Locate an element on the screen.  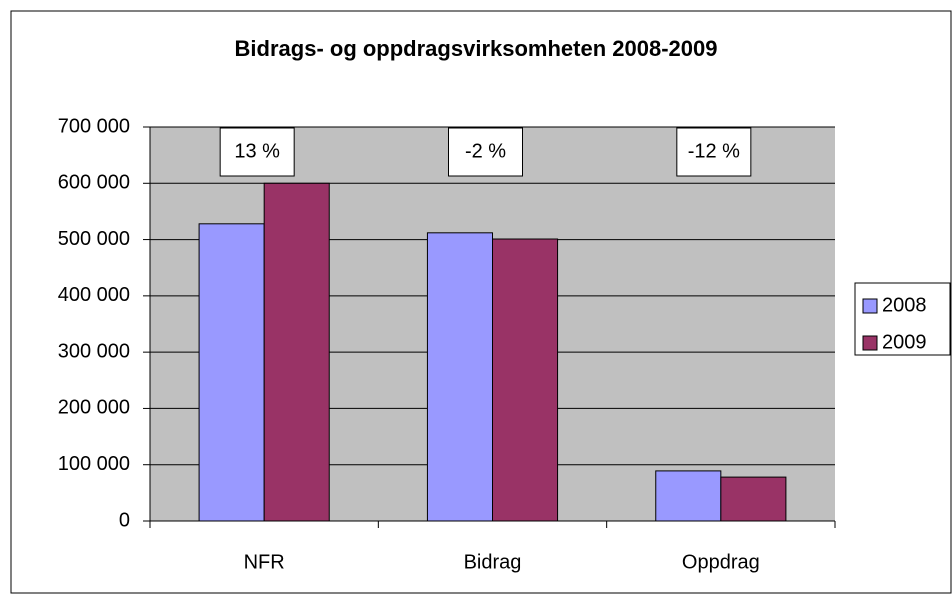
x-tick-label: Oppdrag is located at coordinates (721, 562).